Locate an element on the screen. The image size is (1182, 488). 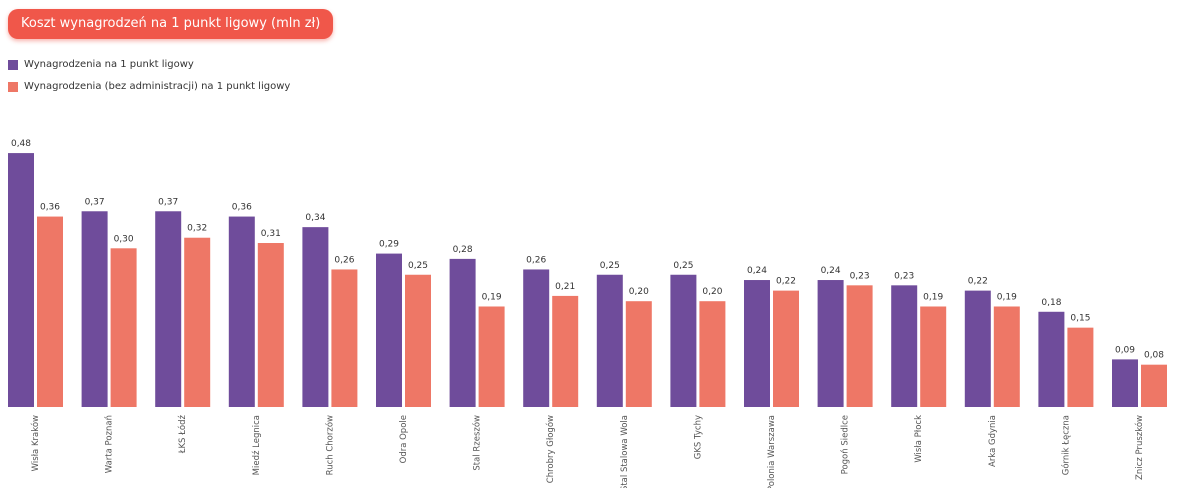
data-label: 0,30 is located at coordinates (124, 239).